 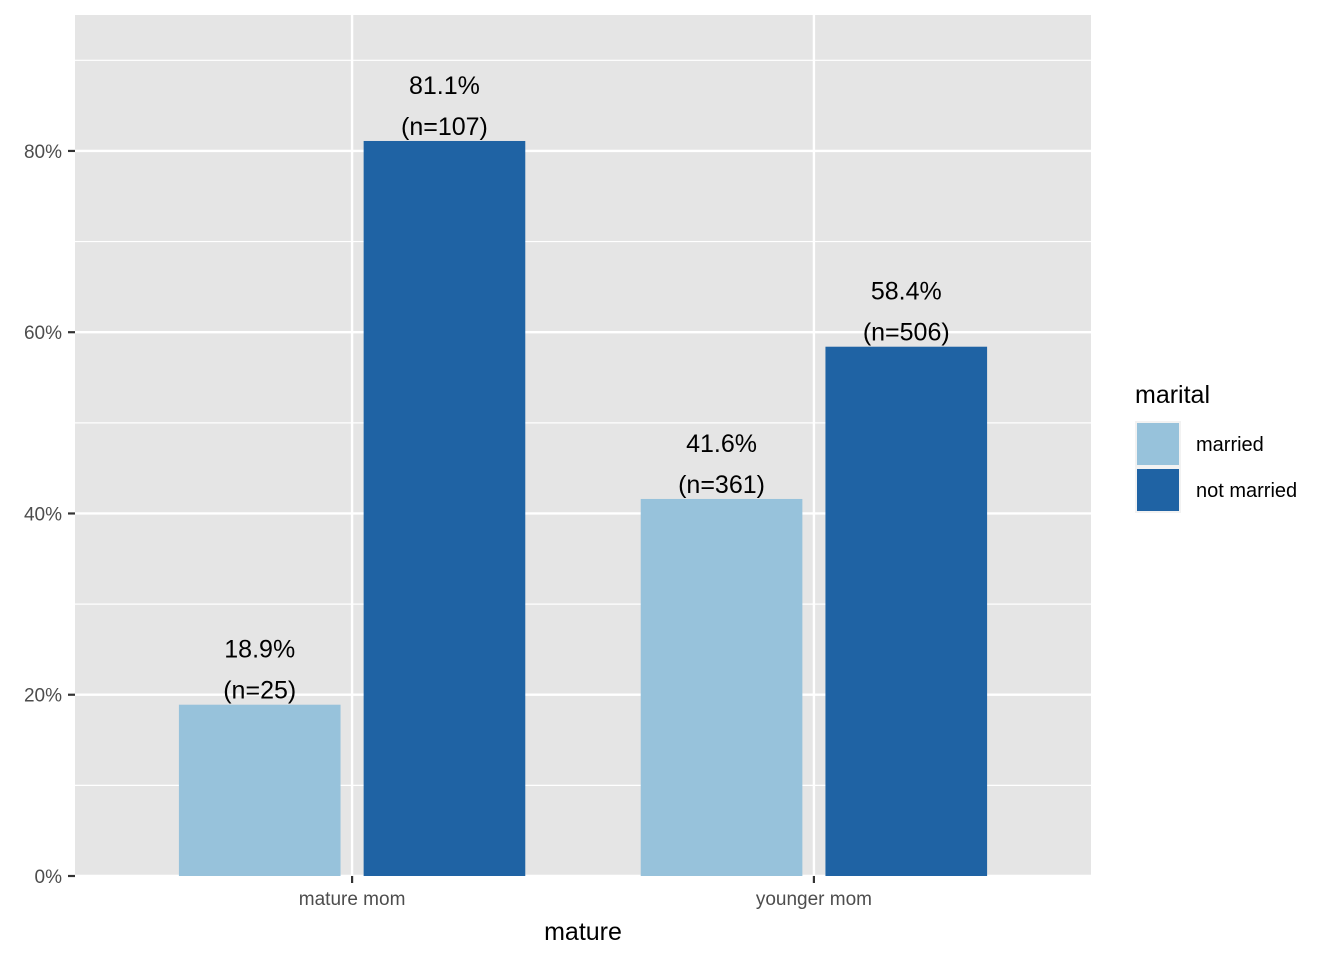 What do you see at coordinates (43, 333) in the screenshot?
I see `y-tick-label: 60%` at bounding box center [43, 333].